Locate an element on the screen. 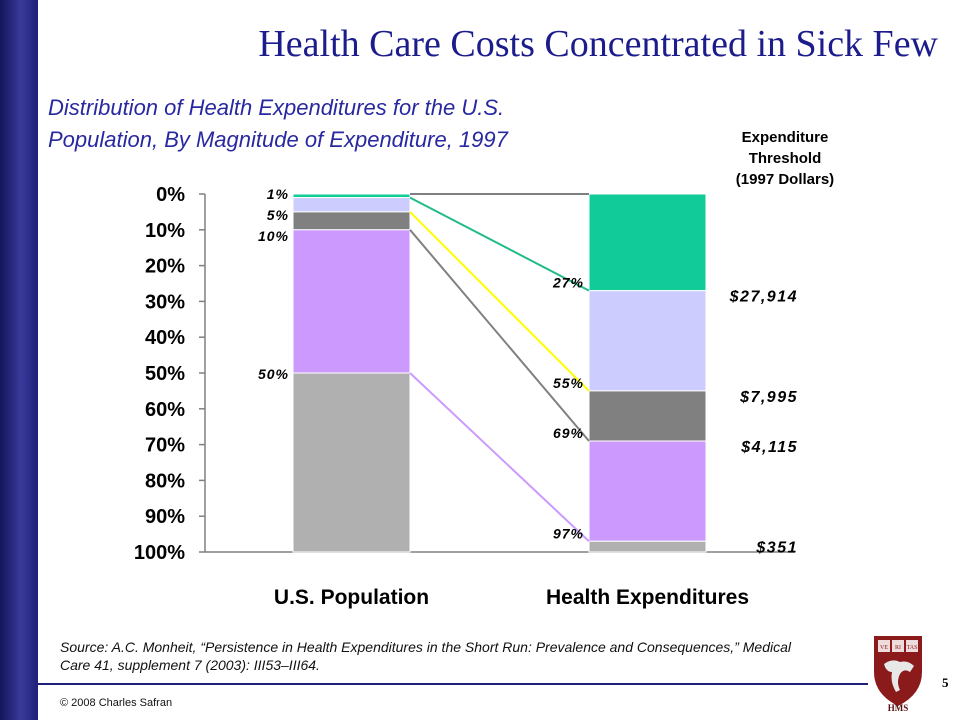 The height and width of the screenshot is (720, 960). threshold-dollar-label: $27,914 is located at coordinates (763, 297).